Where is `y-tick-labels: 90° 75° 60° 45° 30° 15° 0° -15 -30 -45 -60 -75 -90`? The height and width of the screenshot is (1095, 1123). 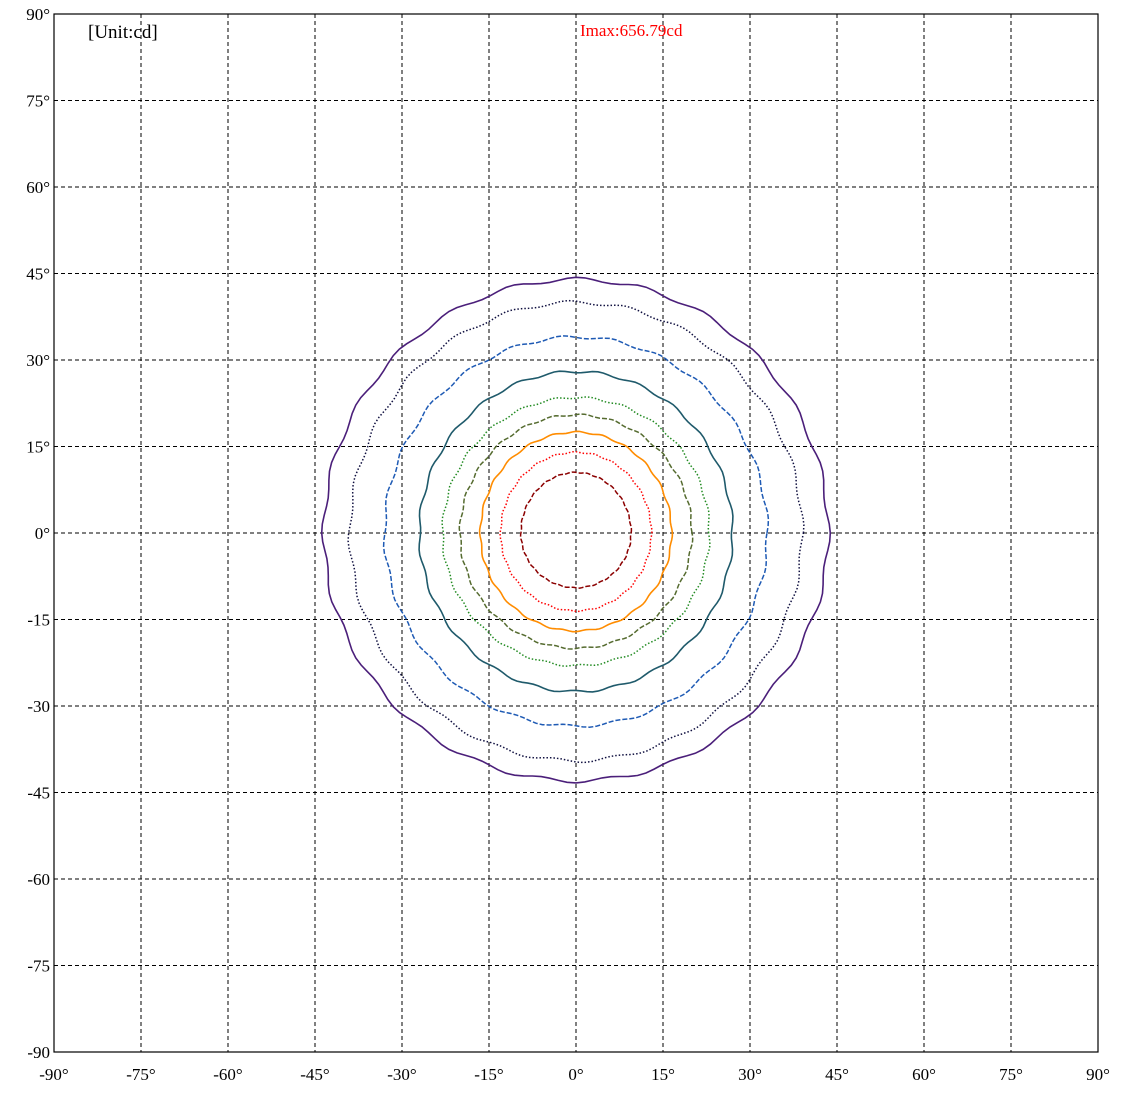
y-tick-labels: 90° 75° 60° 45° 30° 15° 0° -15 -30 -45 -60 -75 -90 is located at coordinates (38, 533).